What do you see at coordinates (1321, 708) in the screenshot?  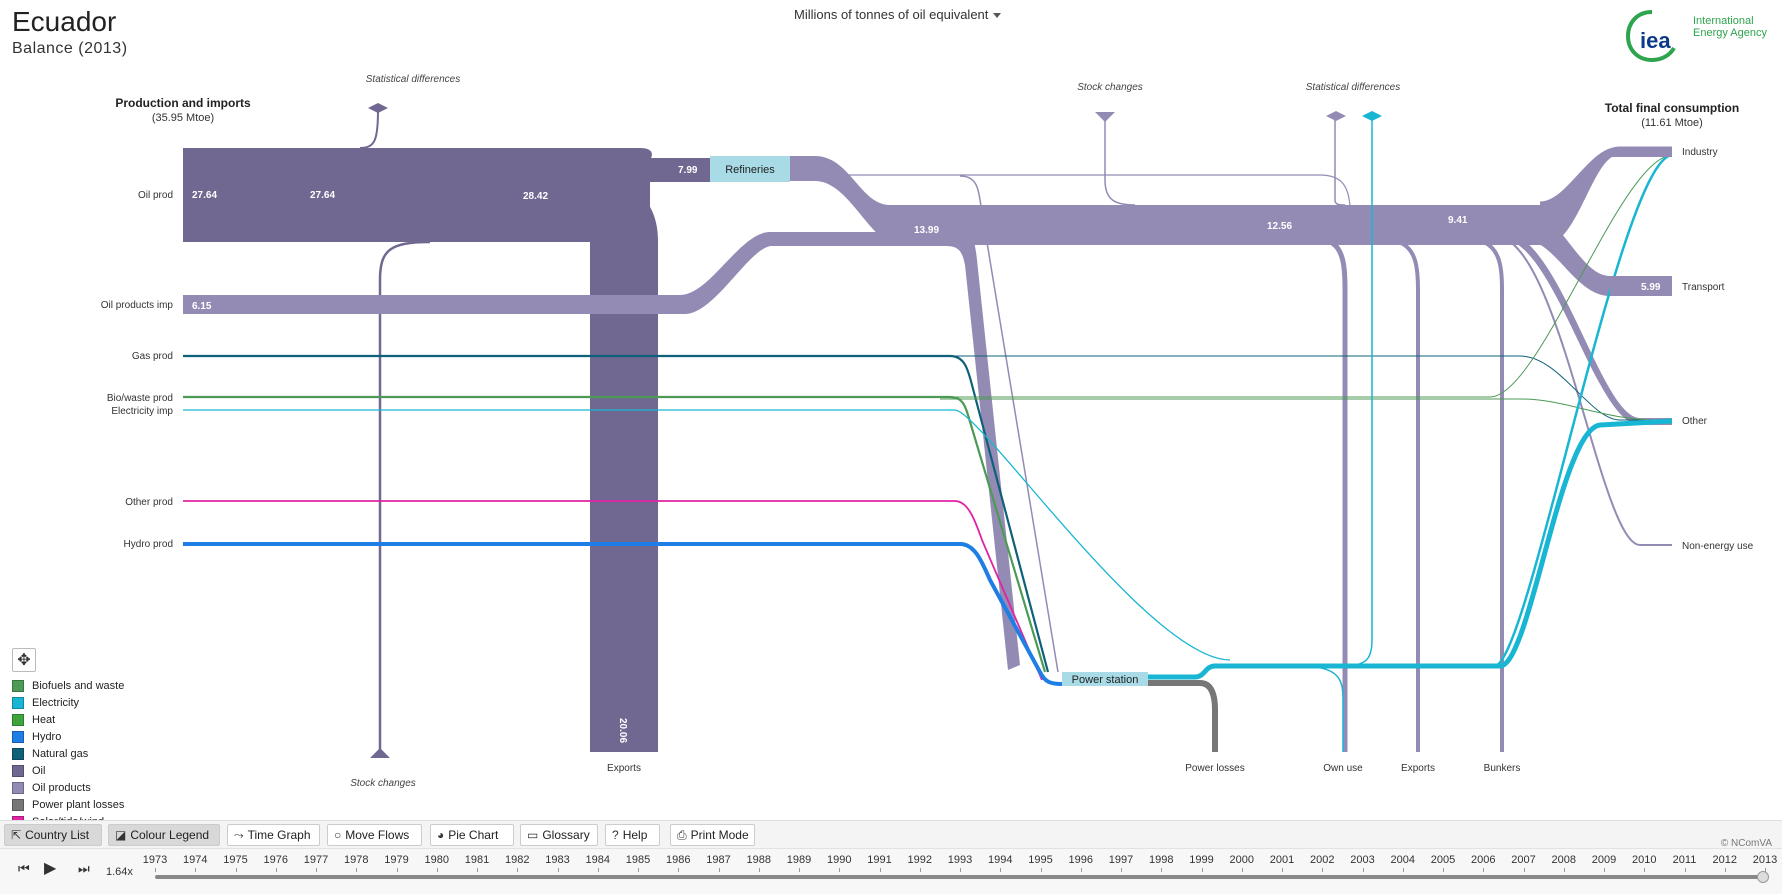 I see `flow-electricity-own-use` at bounding box center [1321, 708].